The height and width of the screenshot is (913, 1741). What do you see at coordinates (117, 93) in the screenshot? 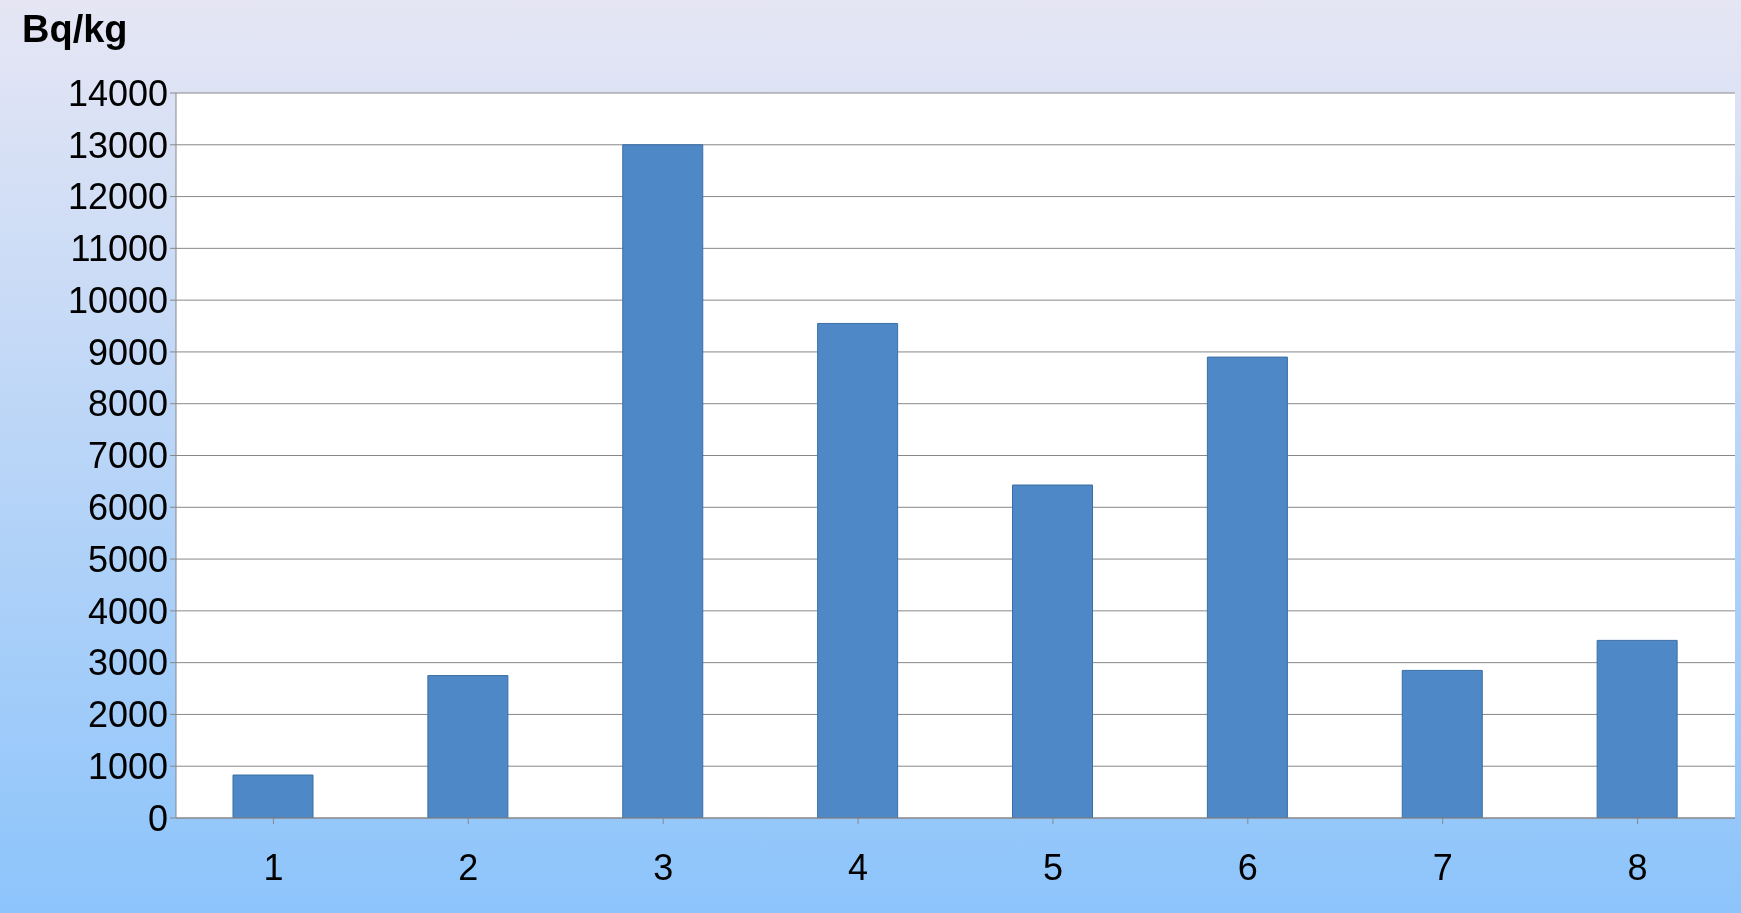
I see `y-tick-label: 14000` at bounding box center [117, 93].